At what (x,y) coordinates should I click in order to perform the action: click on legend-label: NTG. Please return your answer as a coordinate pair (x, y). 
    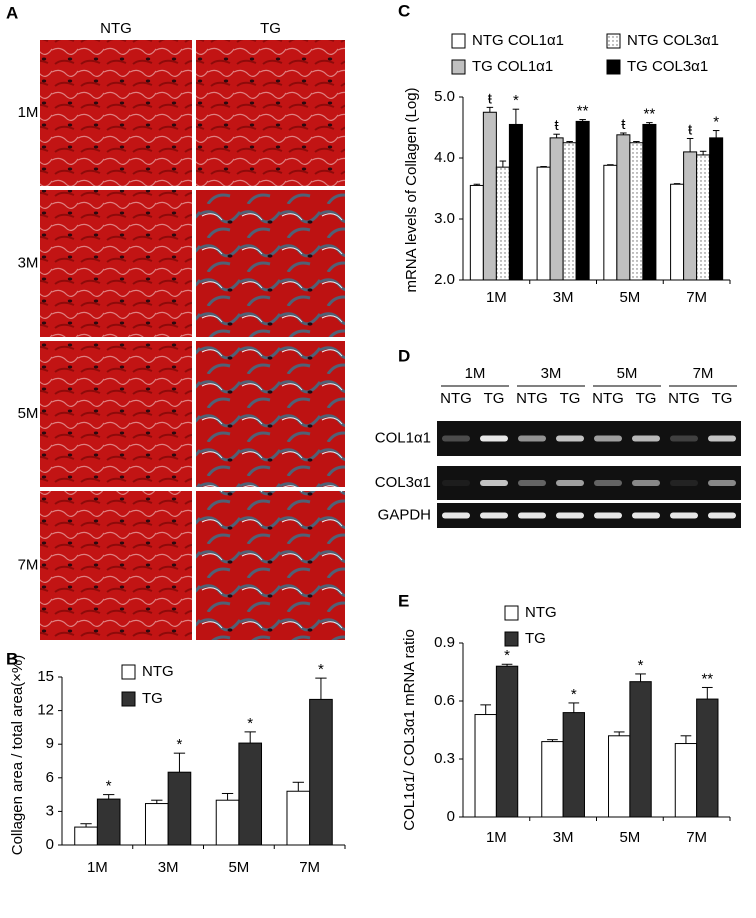
    Looking at the image, I should click on (158, 671).